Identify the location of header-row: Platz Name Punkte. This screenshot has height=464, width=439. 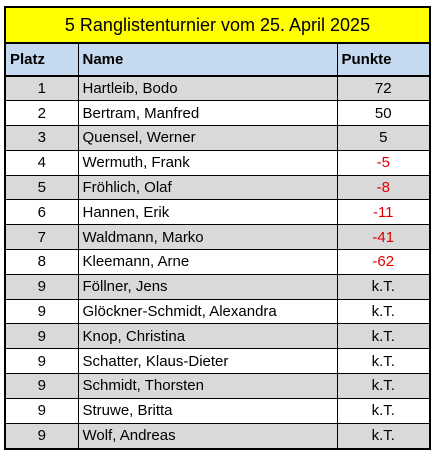
(217, 60).